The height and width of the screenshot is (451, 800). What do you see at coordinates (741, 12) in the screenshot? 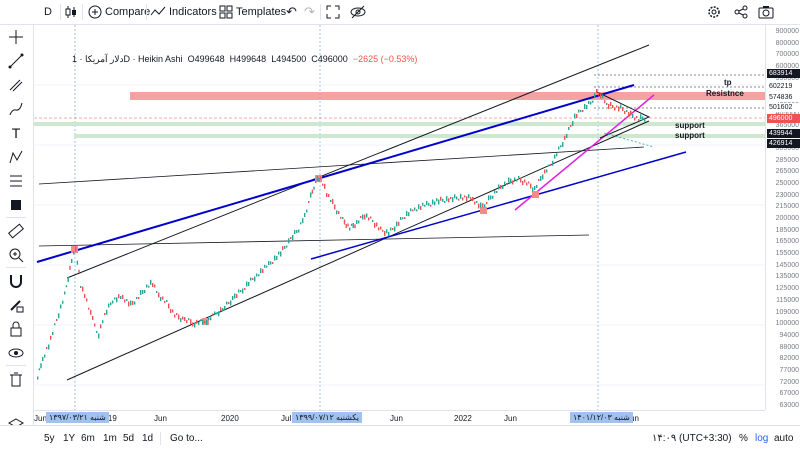
I see `share-button` at bounding box center [741, 12].